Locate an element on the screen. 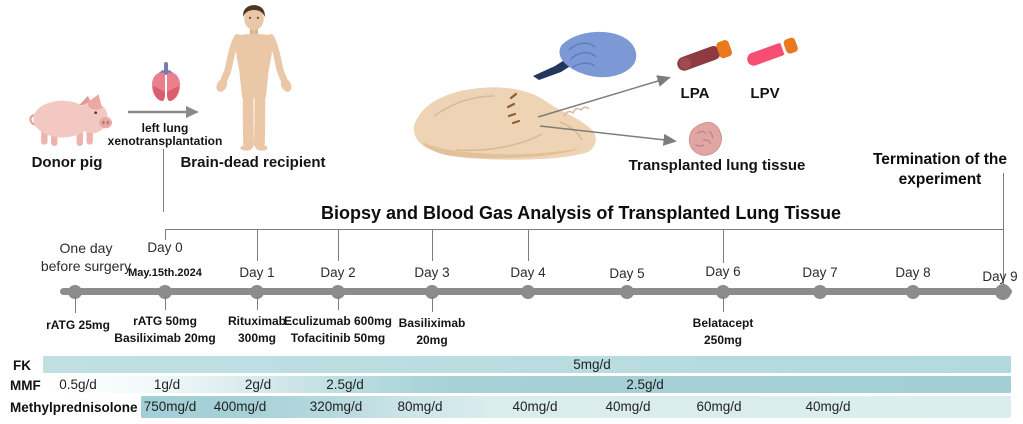  event-stub-day0 is located at coordinates (165, 303).